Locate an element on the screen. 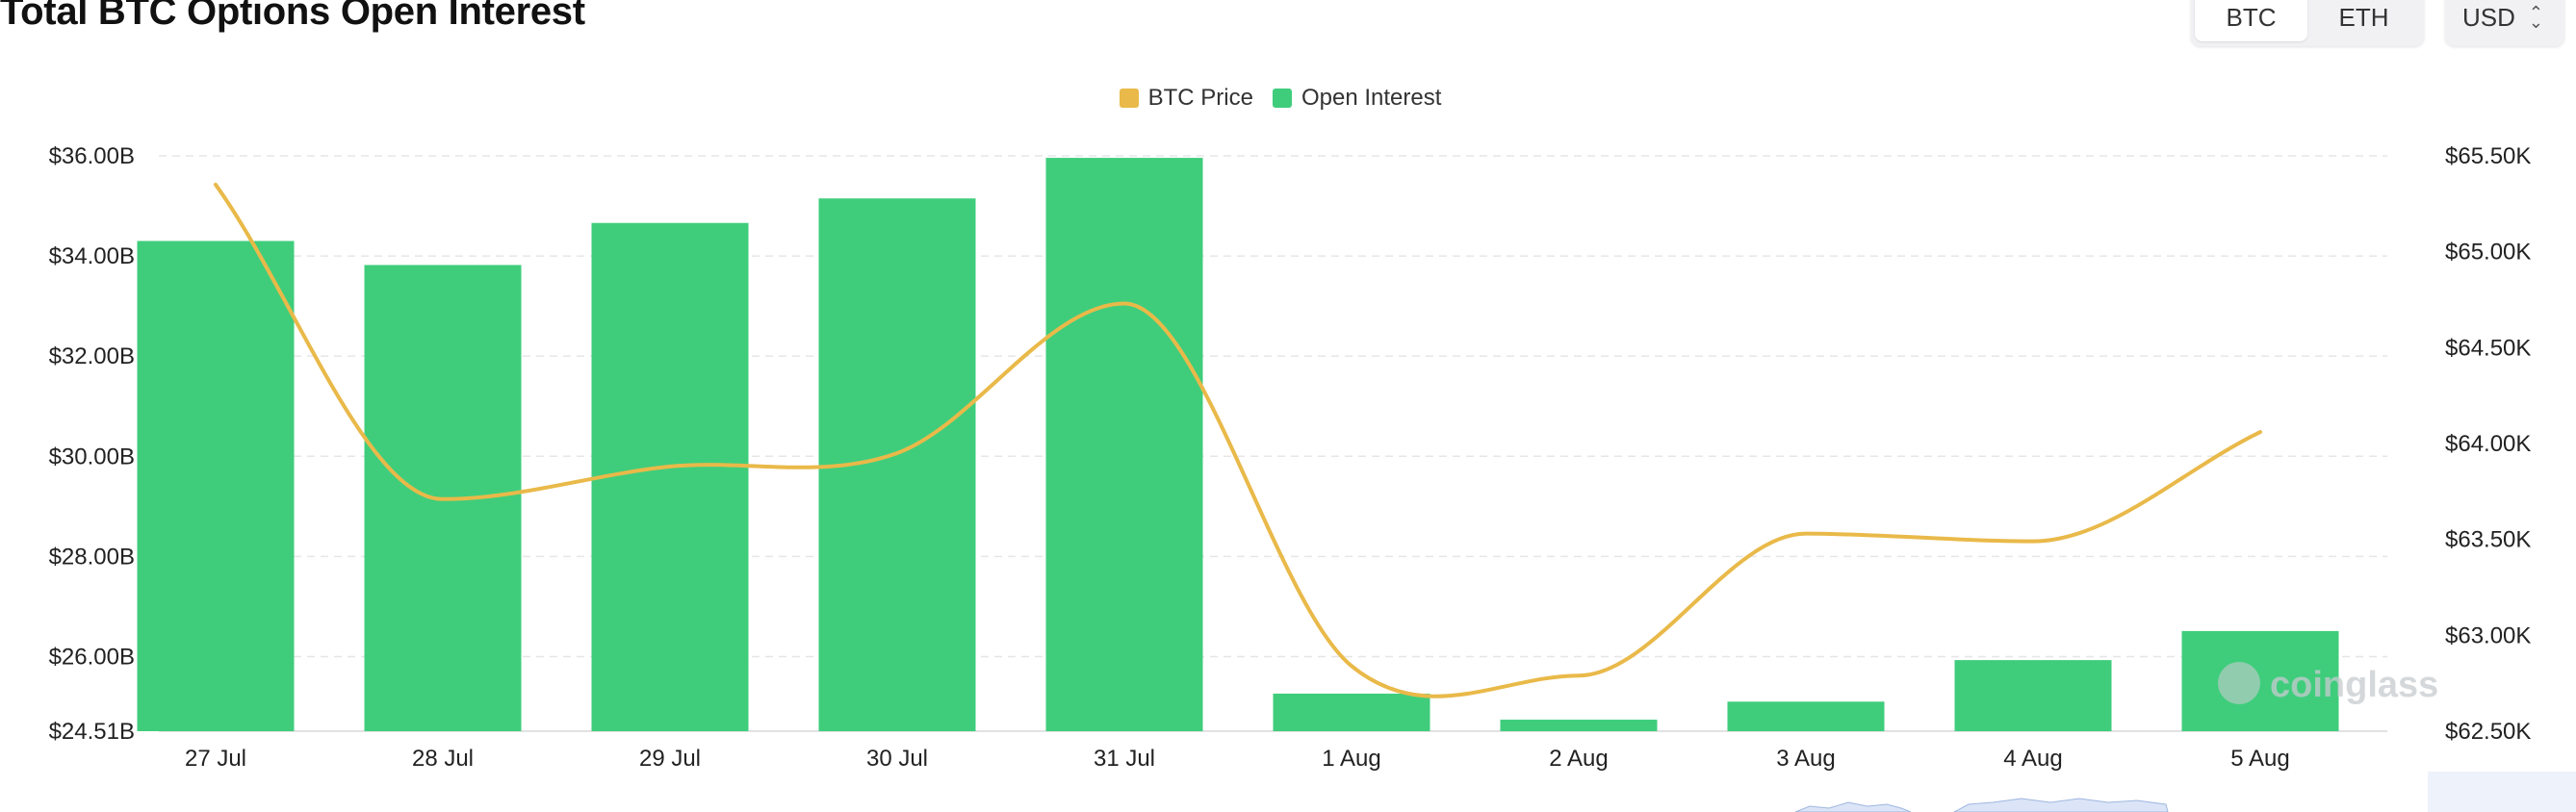 The width and height of the screenshot is (2576, 812). x-tick-label: 2 Aug is located at coordinates (1578, 759).